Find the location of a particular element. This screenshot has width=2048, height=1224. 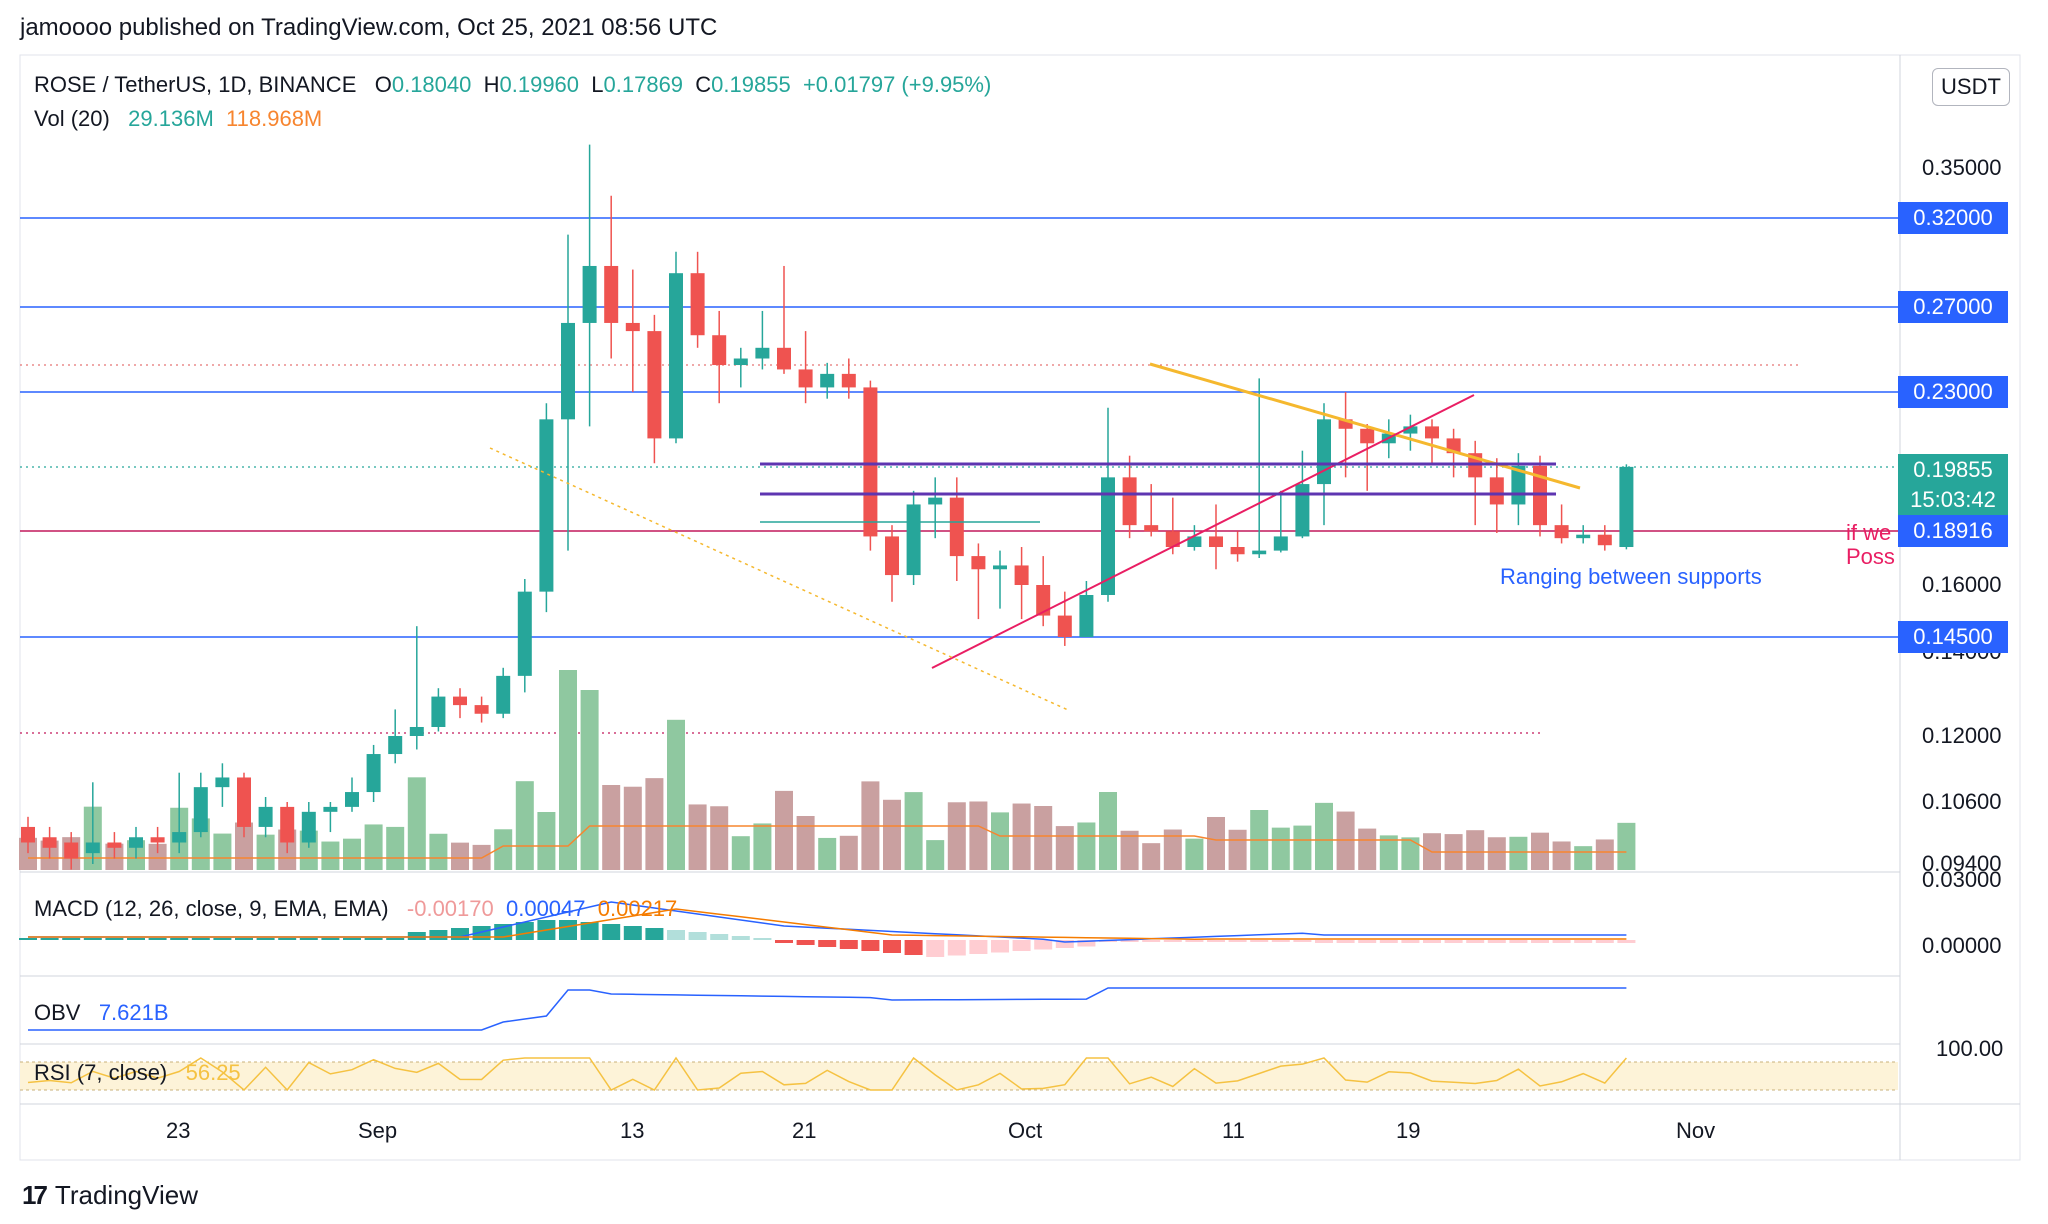

price-badge: 0.27000 is located at coordinates (1953, 307).